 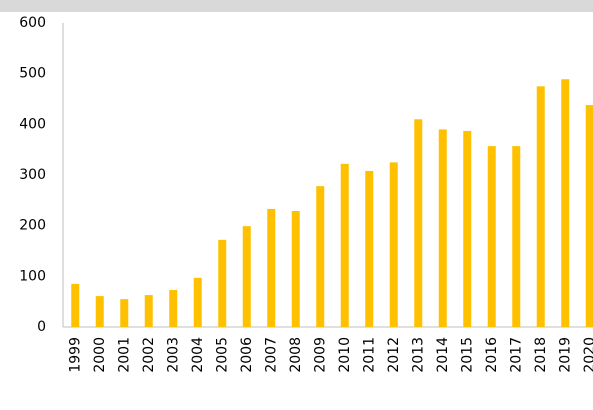 What do you see at coordinates (222, 355) in the screenshot?
I see `x-tick-label: 2005` at bounding box center [222, 355].